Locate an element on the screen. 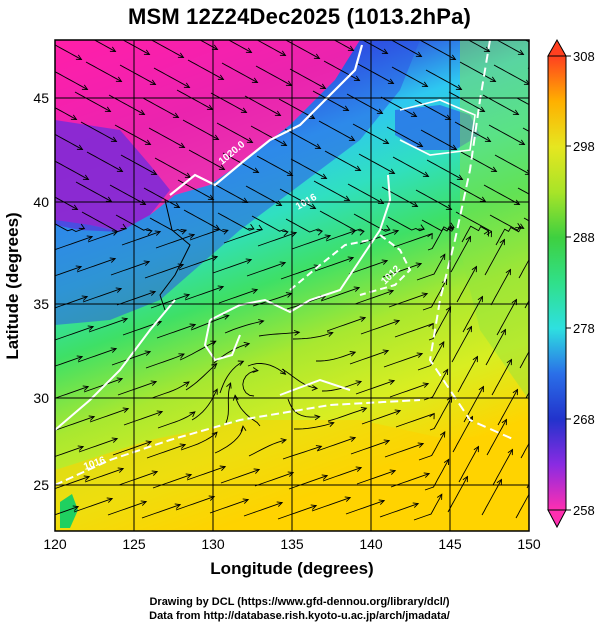 The image size is (599, 625). x-tick-label: 130 is located at coordinates (213, 544).